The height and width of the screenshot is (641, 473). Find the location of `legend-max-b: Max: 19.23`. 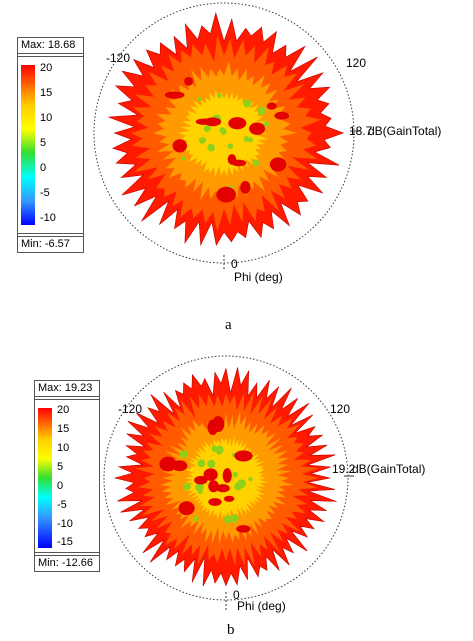

legend-max-b: Max: 19.23 is located at coordinates (67, 389).